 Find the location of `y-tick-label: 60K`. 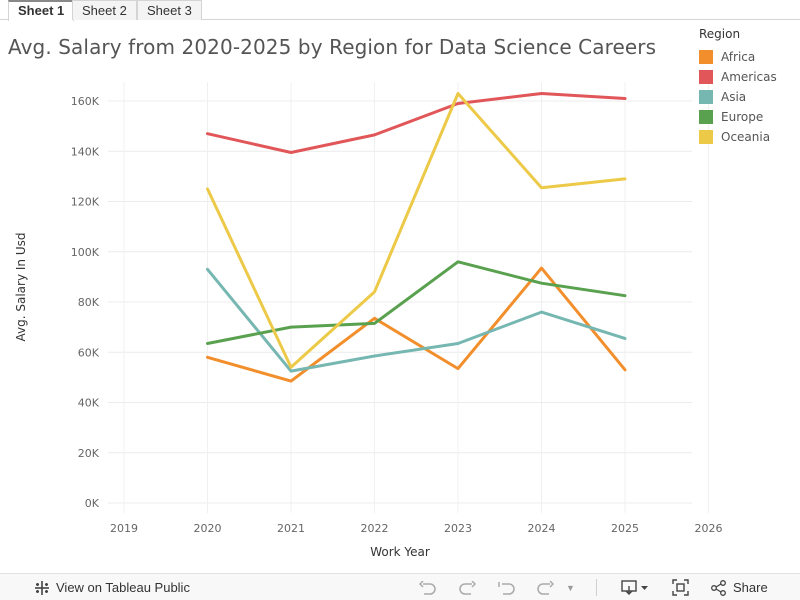

y-tick-label: 60K is located at coordinates (89, 352).